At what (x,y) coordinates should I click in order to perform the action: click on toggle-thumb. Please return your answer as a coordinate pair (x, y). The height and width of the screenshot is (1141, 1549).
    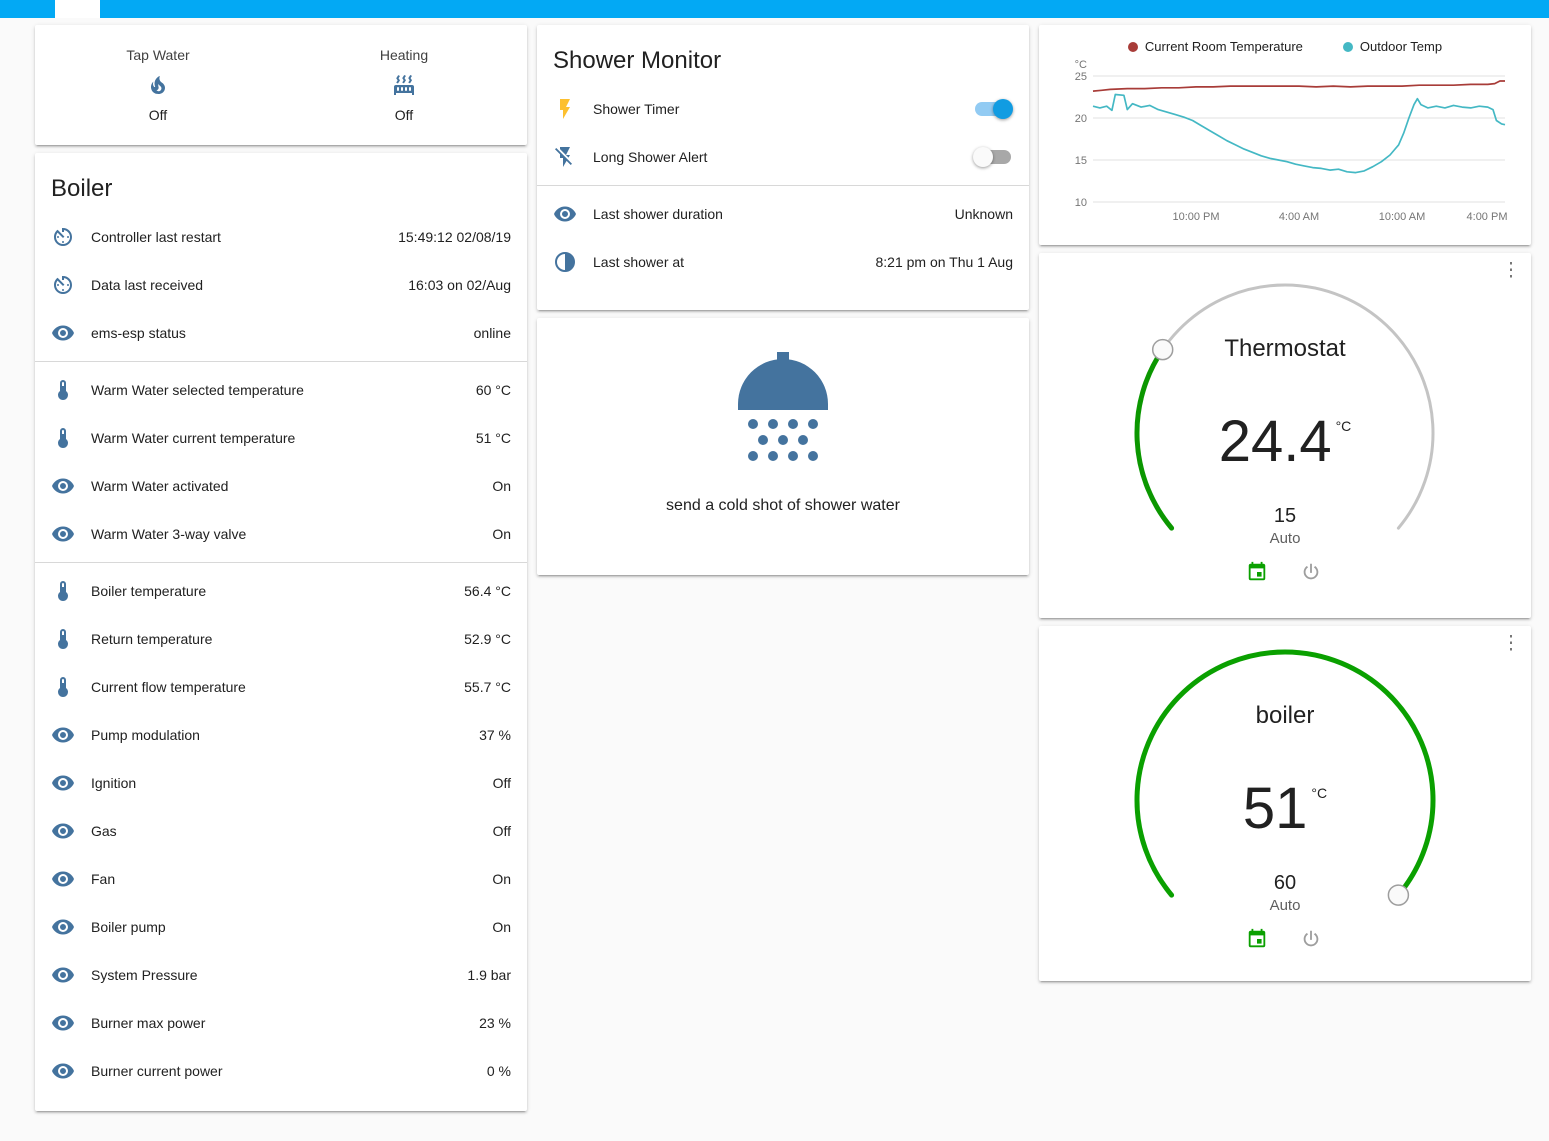
    Looking at the image, I should click on (1003, 109).